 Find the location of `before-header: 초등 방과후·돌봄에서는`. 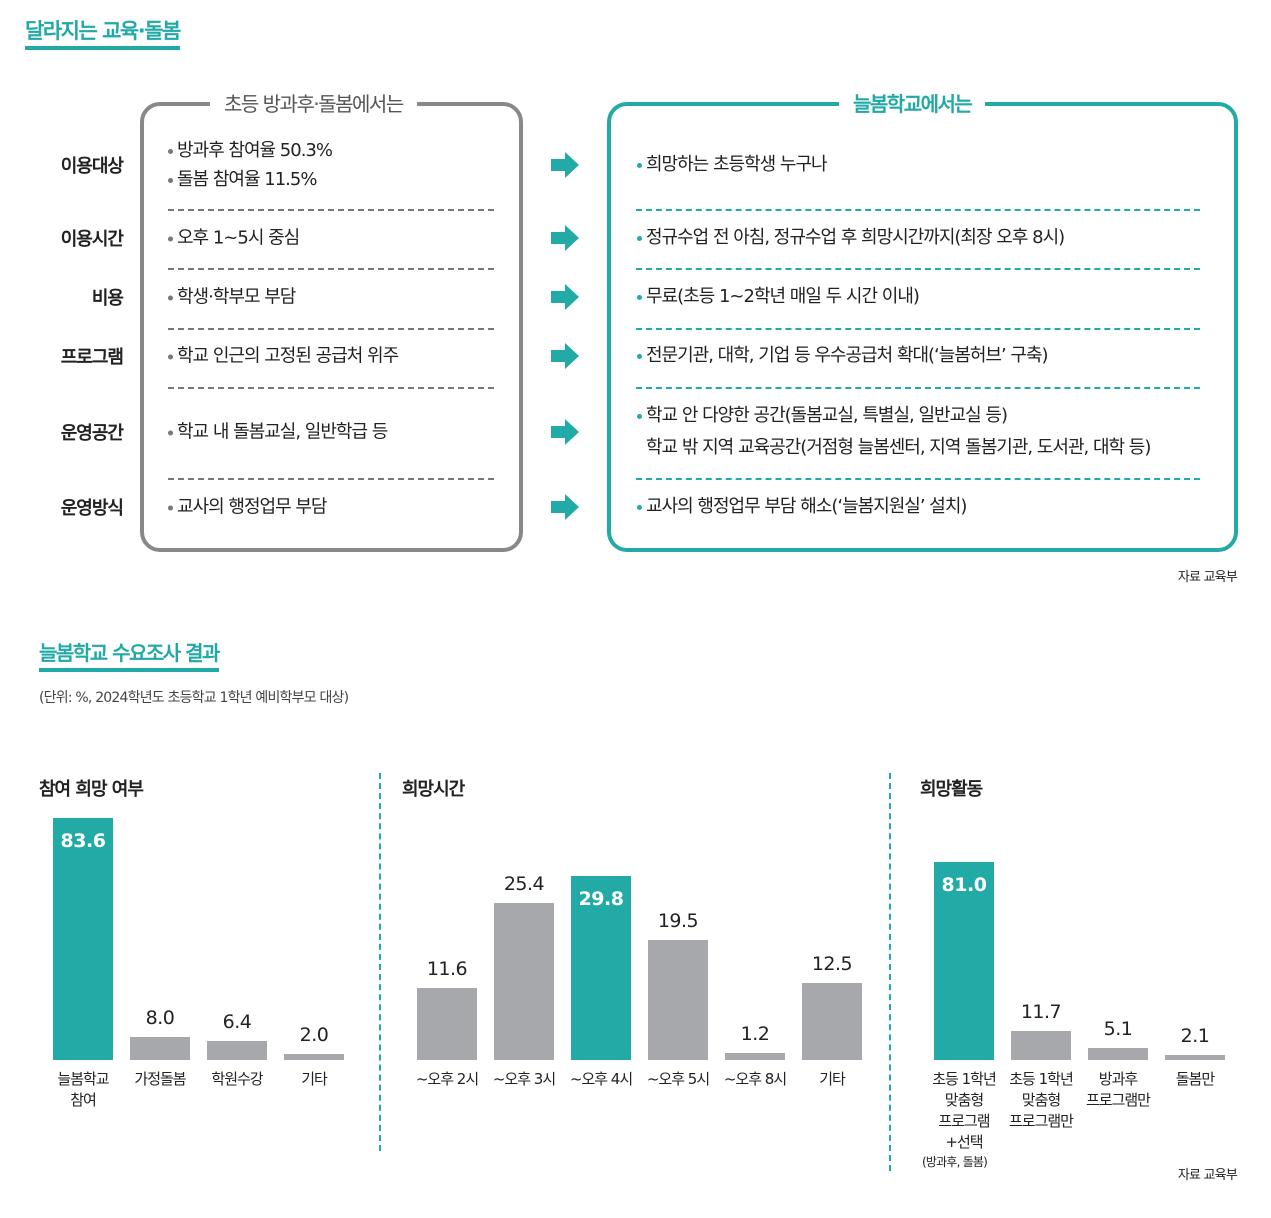

before-header: 초등 방과후·돌봄에서는 is located at coordinates (313, 104).